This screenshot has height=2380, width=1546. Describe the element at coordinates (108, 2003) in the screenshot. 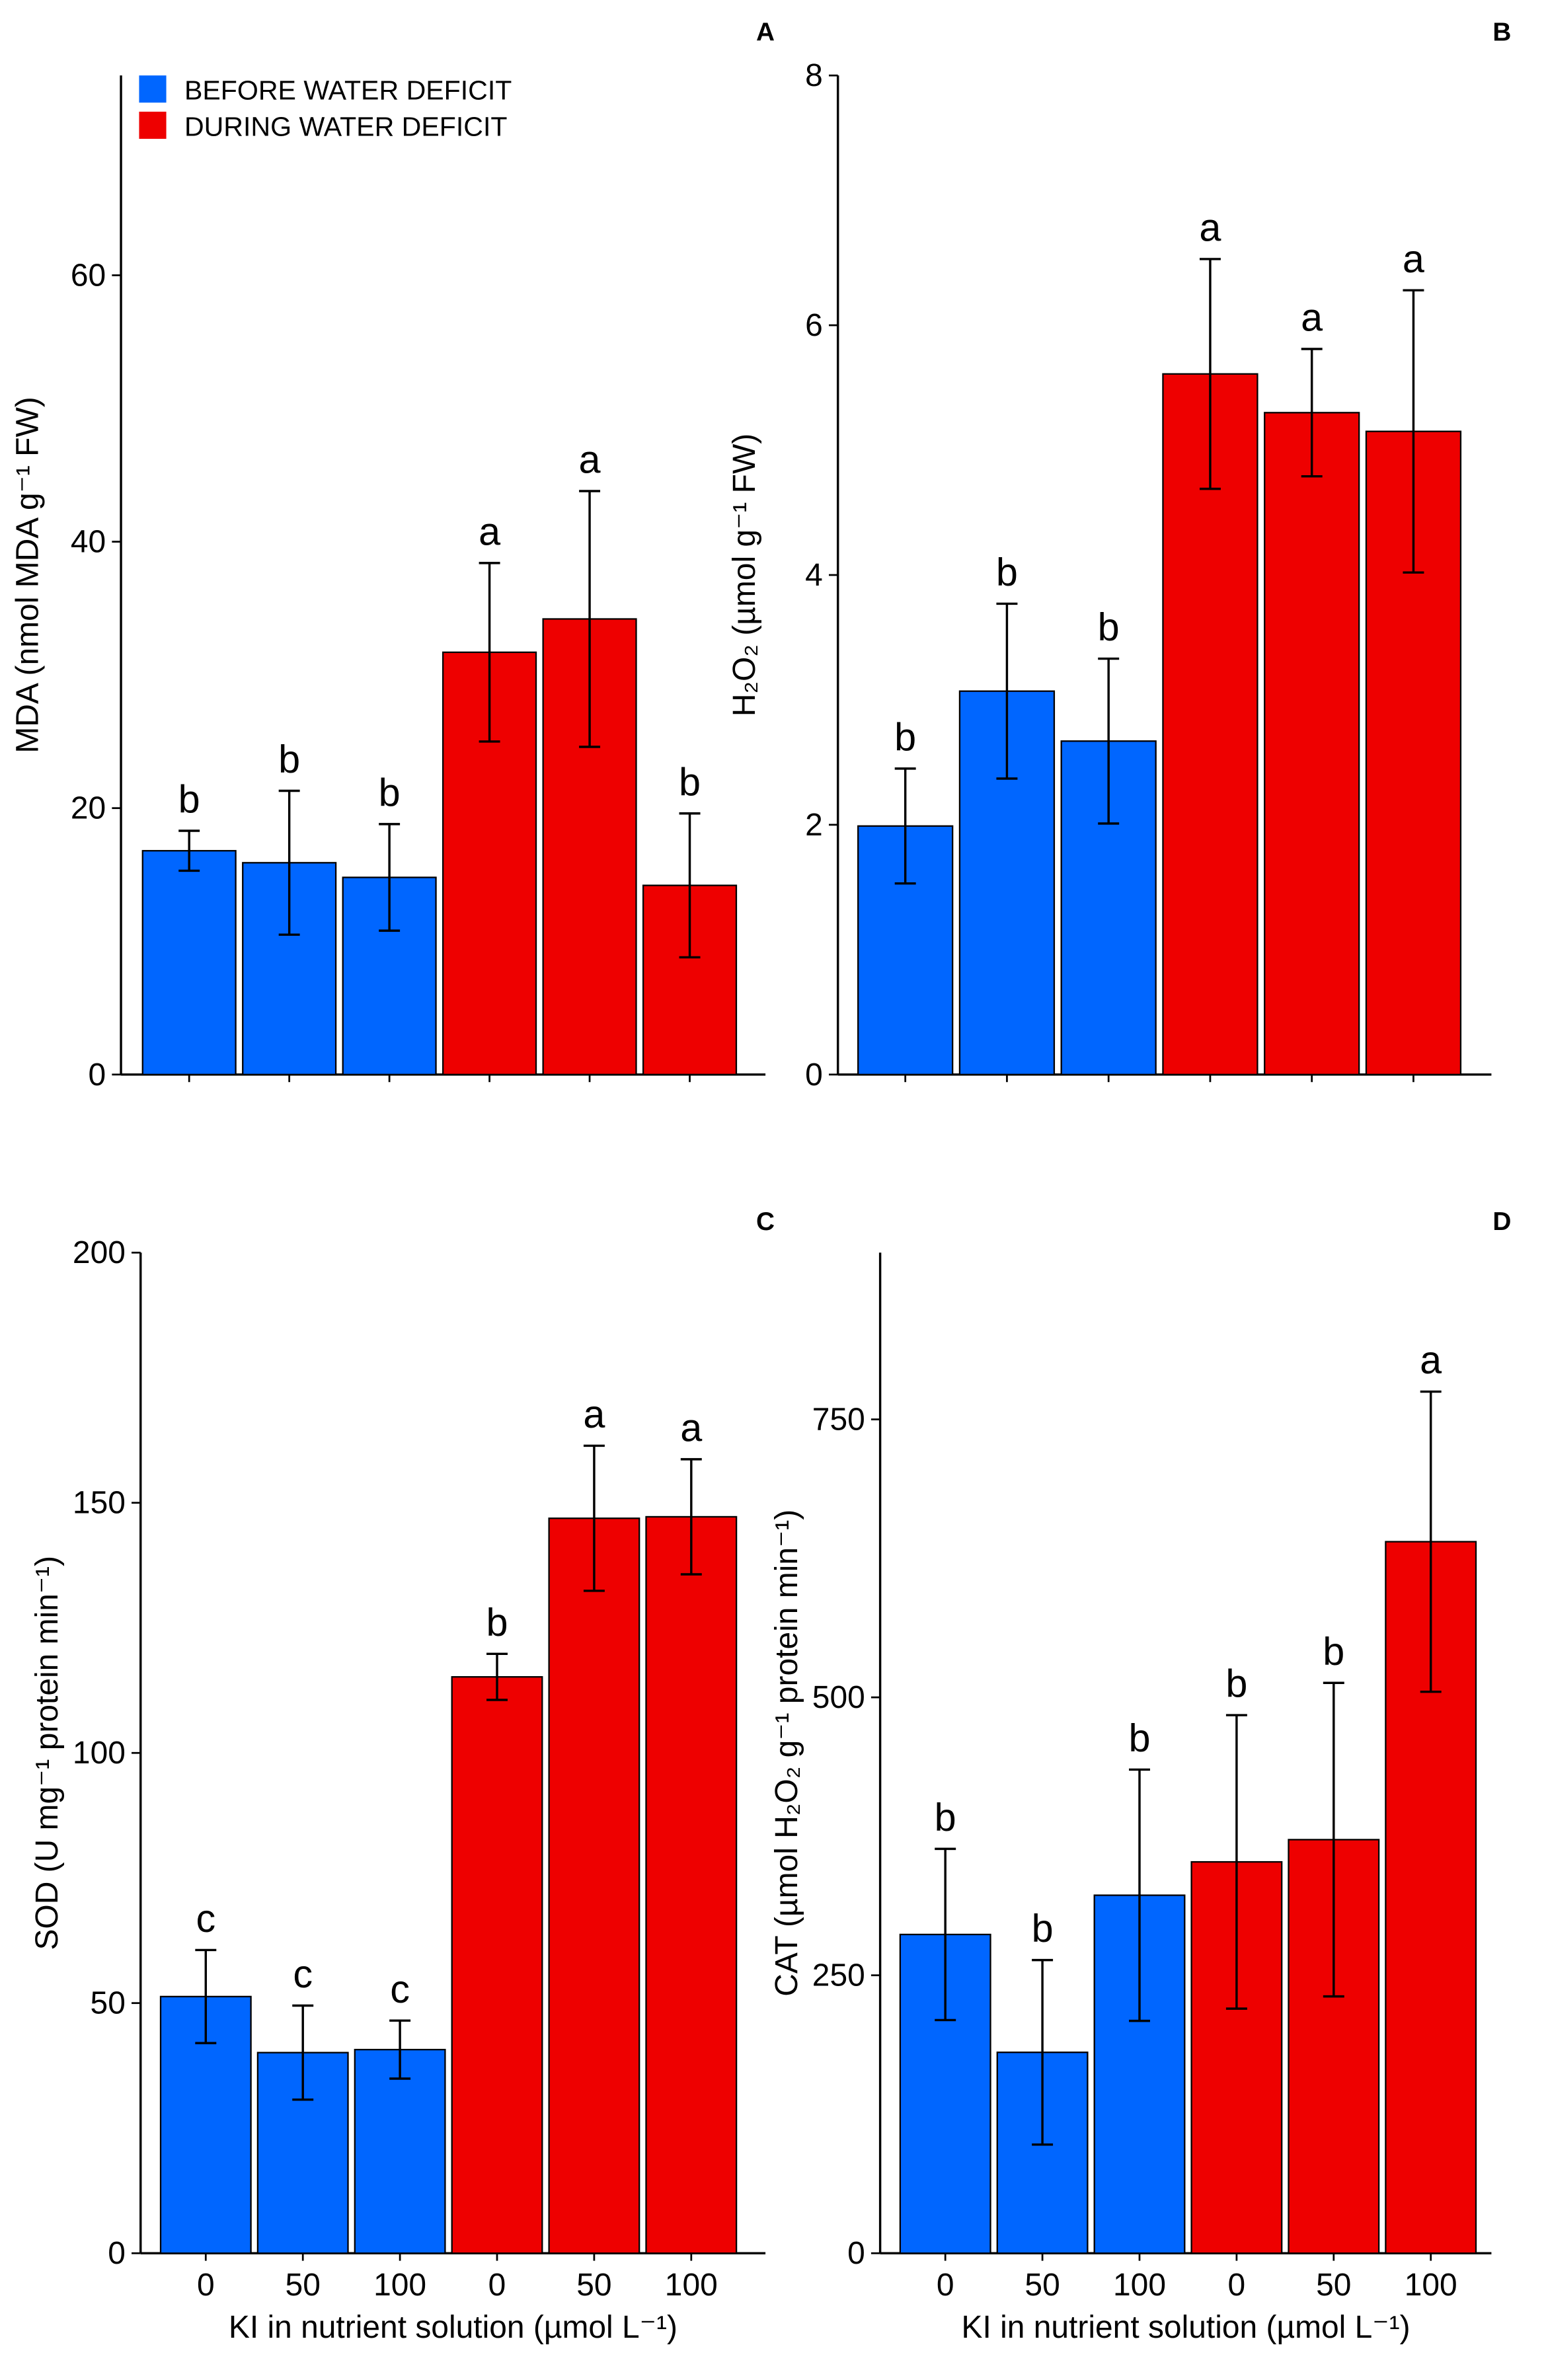

I see `y-tick-label: 50` at that location.